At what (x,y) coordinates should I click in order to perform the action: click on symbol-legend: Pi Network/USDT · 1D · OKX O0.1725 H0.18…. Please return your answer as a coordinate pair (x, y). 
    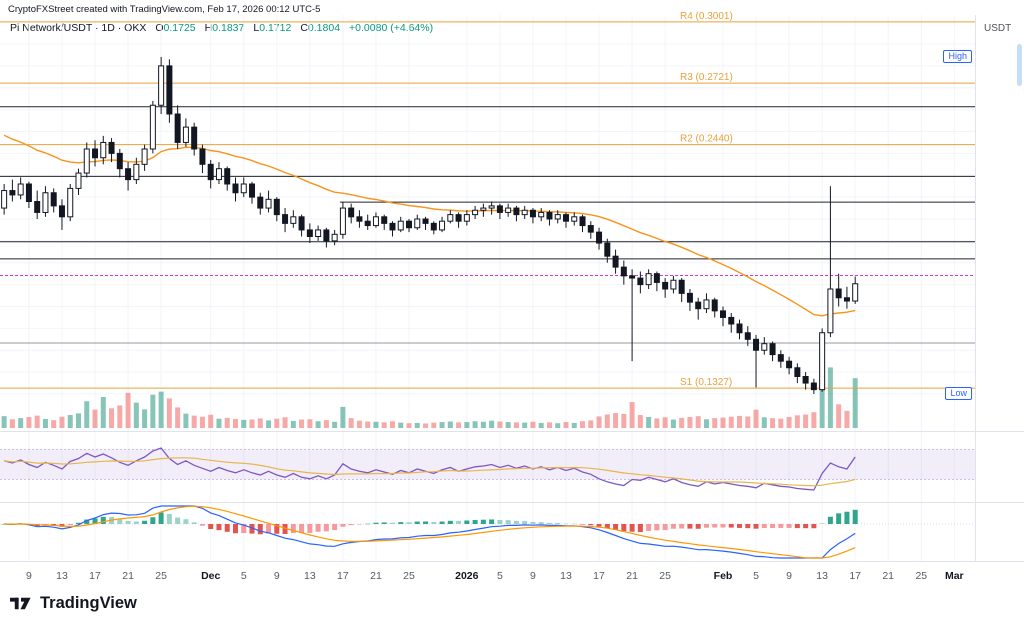
    Looking at the image, I should click on (221, 28).